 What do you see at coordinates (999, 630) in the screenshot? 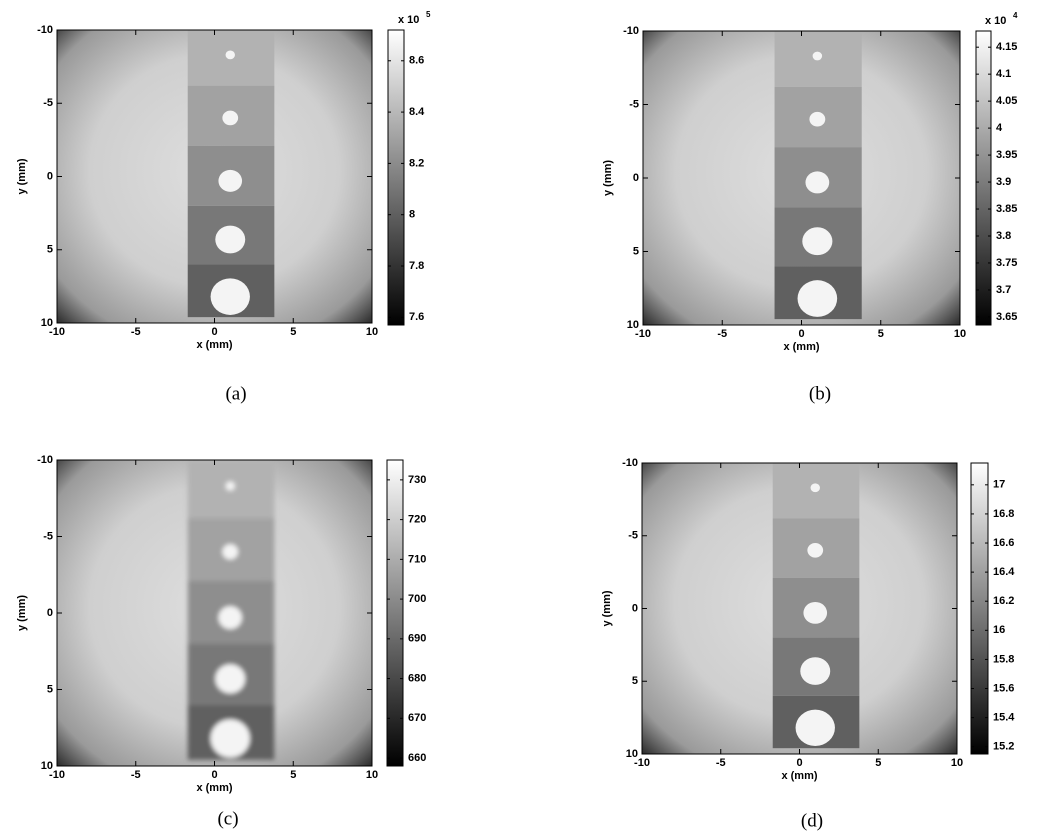
I see `colorbar-tick-label: 16` at bounding box center [999, 630].